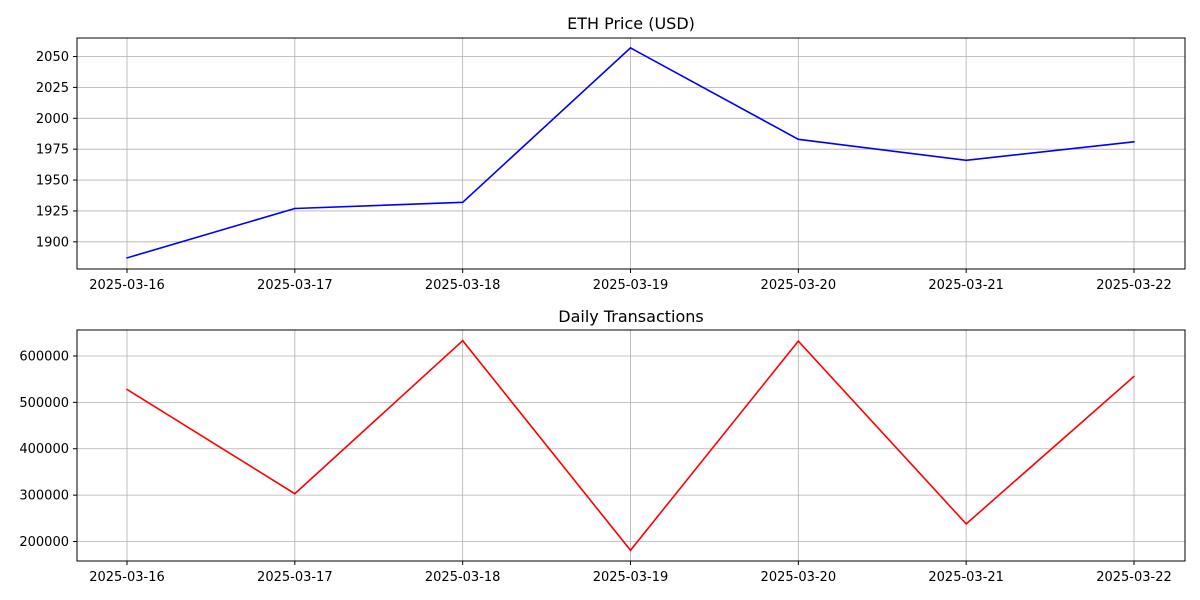  What do you see at coordinates (799, 577) in the screenshot?
I see `daily-transactions-x-tick-label: 2025-03-20` at bounding box center [799, 577].